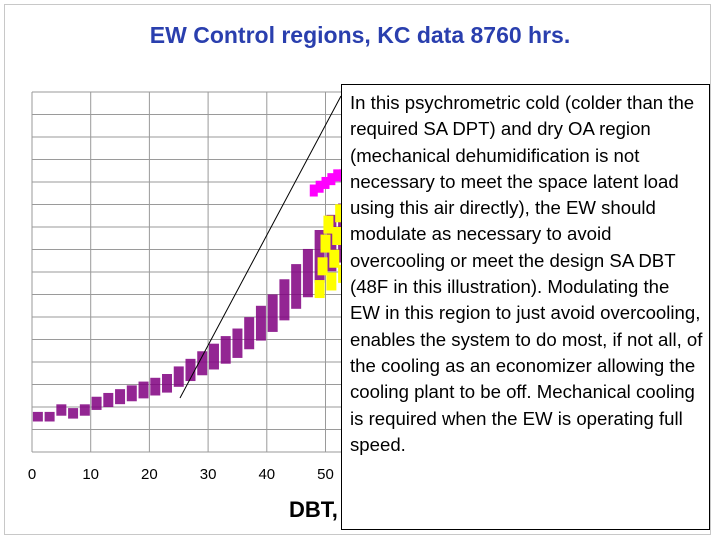  What do you see at coordinates (32, 474) in the screenshot?
I see `x-tick-label: 0` at bounding box center [32, 474].